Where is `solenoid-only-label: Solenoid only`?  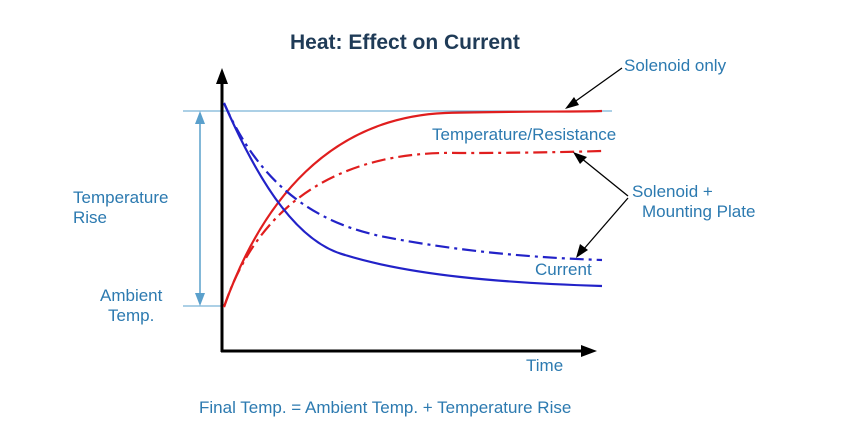 solenoid-only-label: Solenoid only is located at coordinates (675, 65).